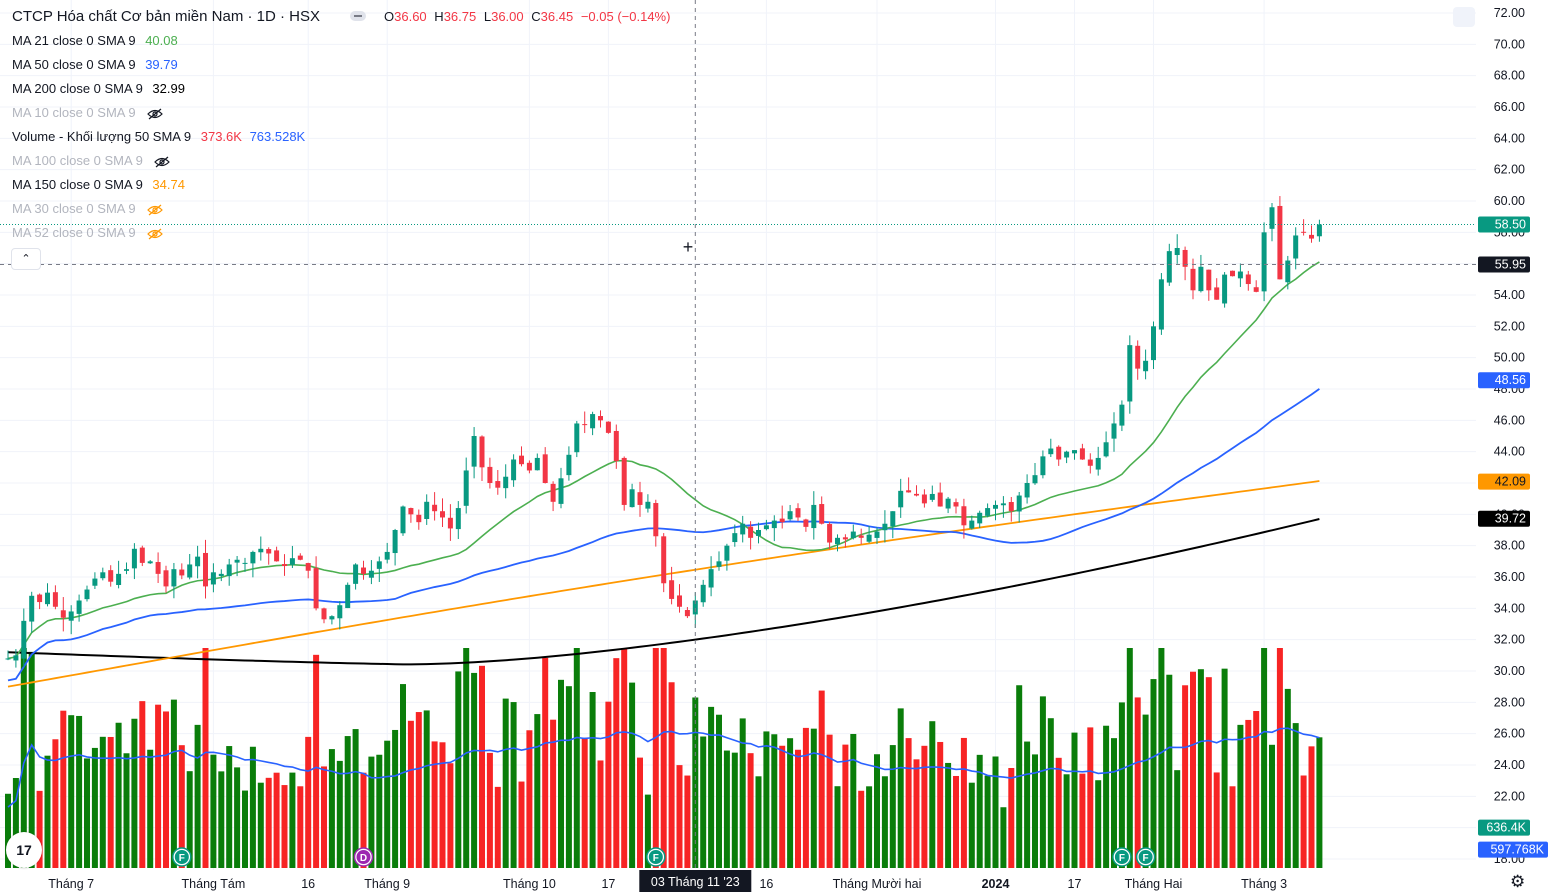 The image size is (1562, 896). I want to click on price-badge, so click(1513, 849).